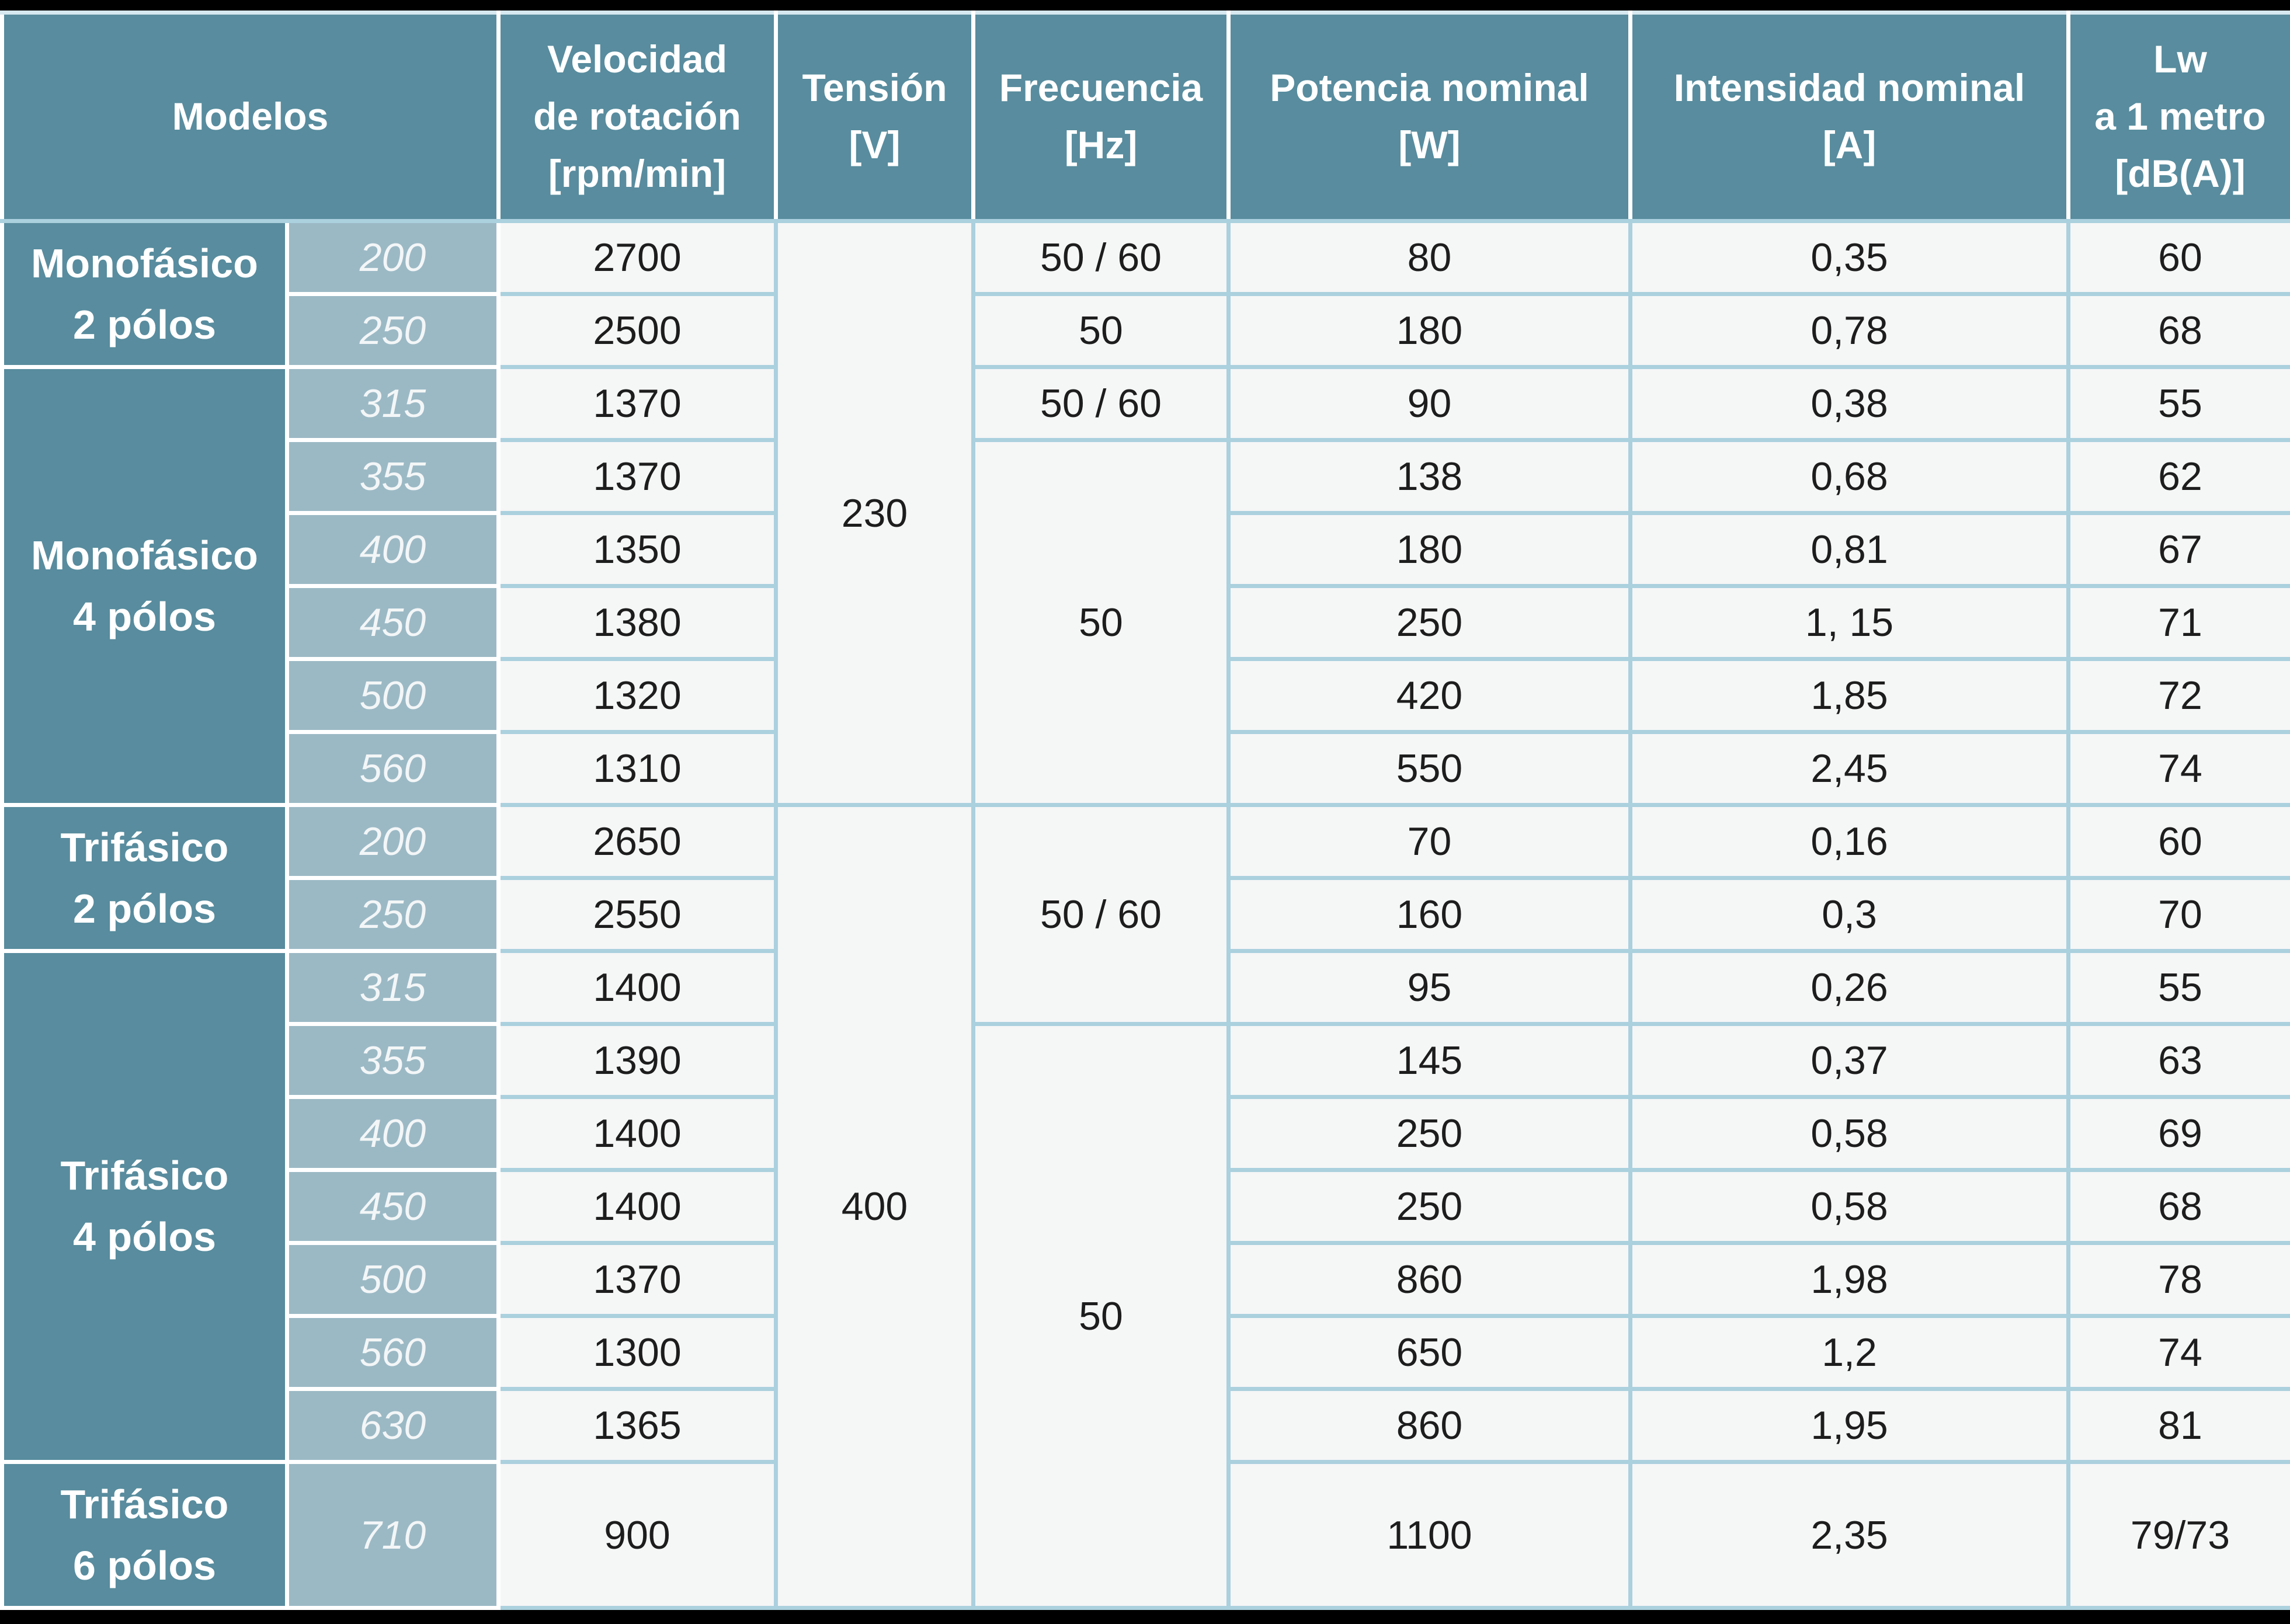 The width and height of the screenshot is (2290, 1624). I want to click on rpm-cell: 2650, so click(637, 841).